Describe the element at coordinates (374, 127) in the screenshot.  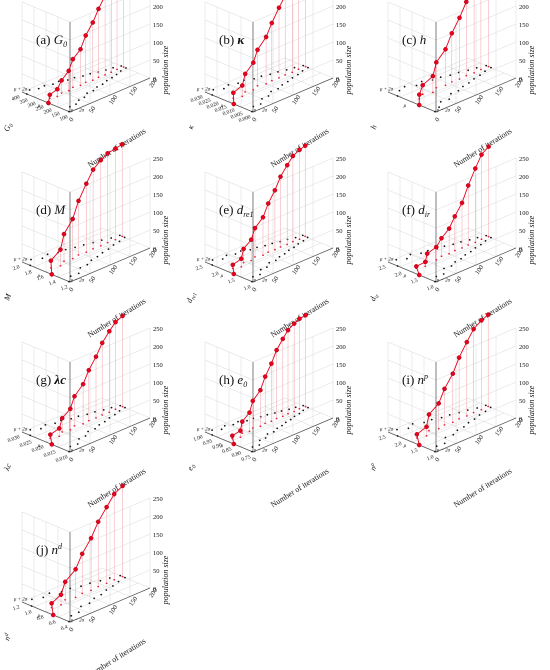
I see `y-axis-label: h` at that location.